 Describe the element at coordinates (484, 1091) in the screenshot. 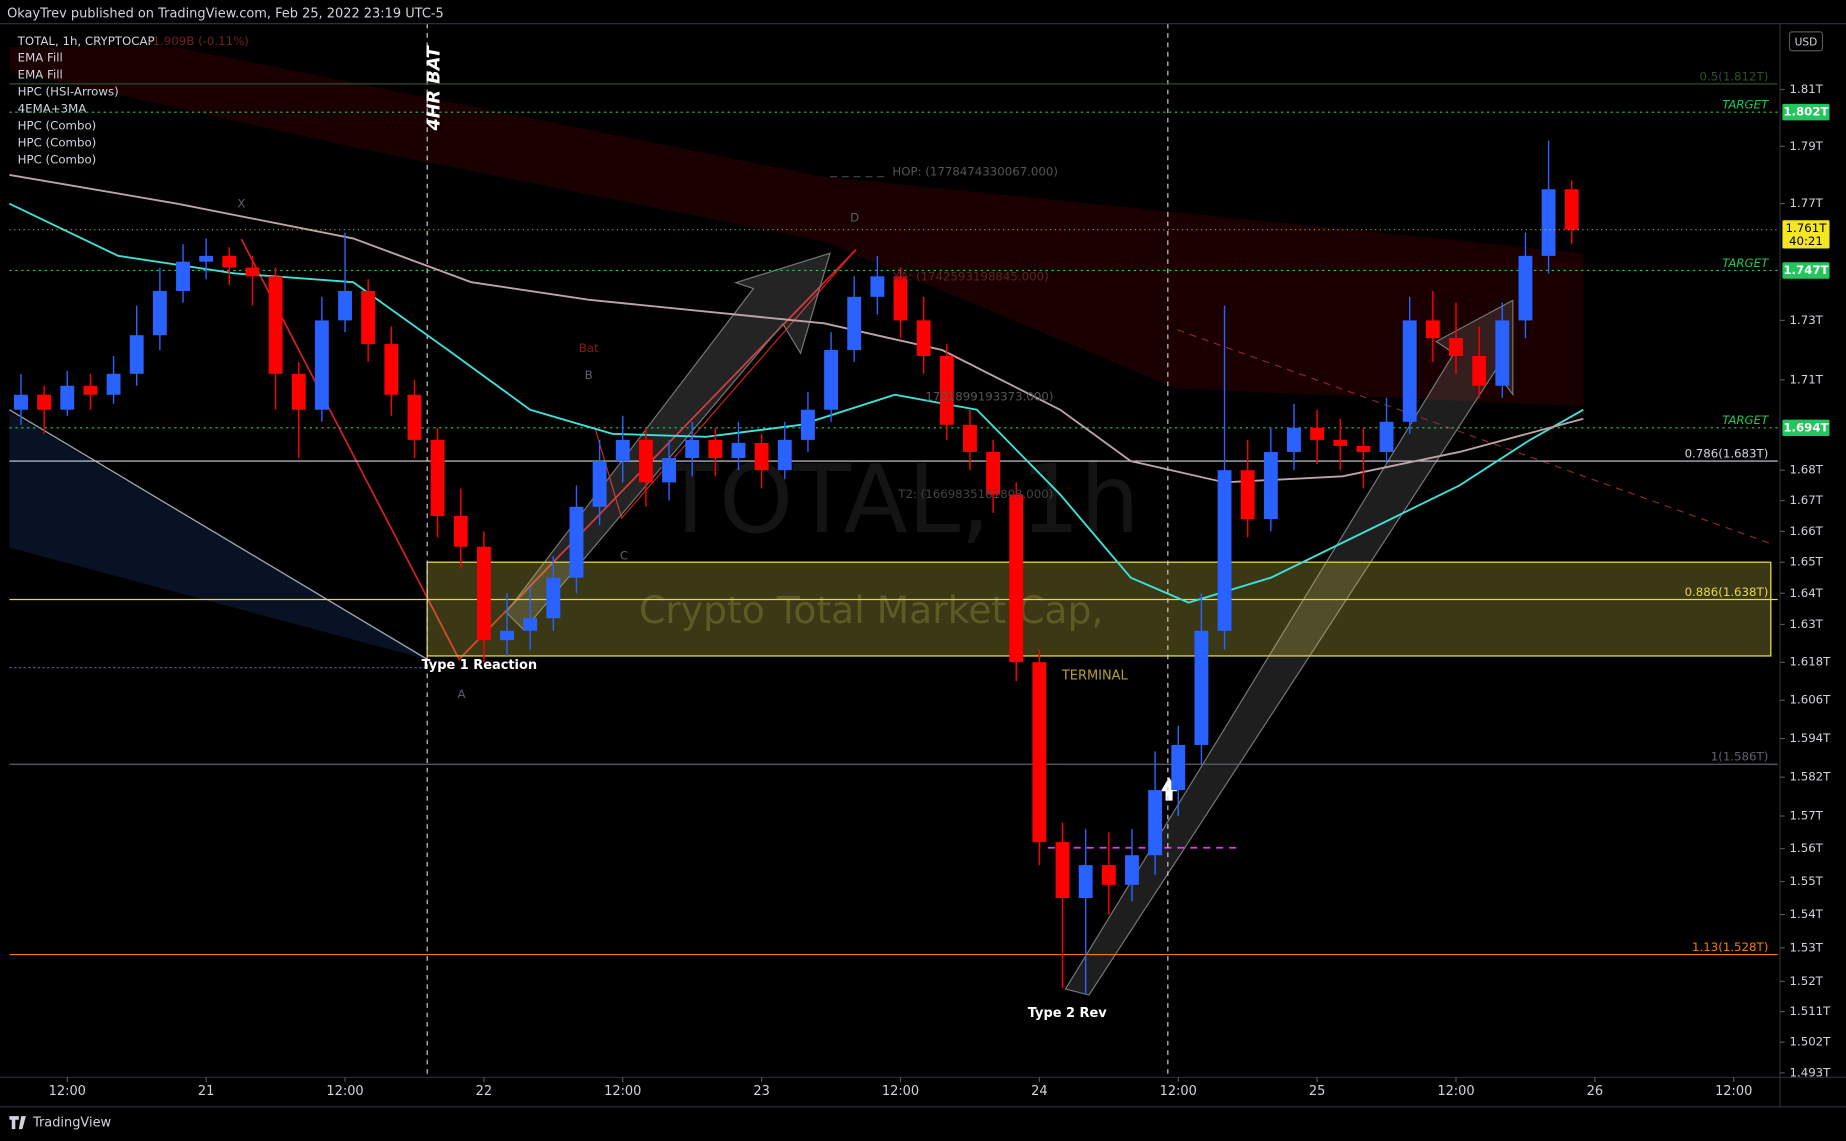

I see `x-tick-label: 22` at that location.